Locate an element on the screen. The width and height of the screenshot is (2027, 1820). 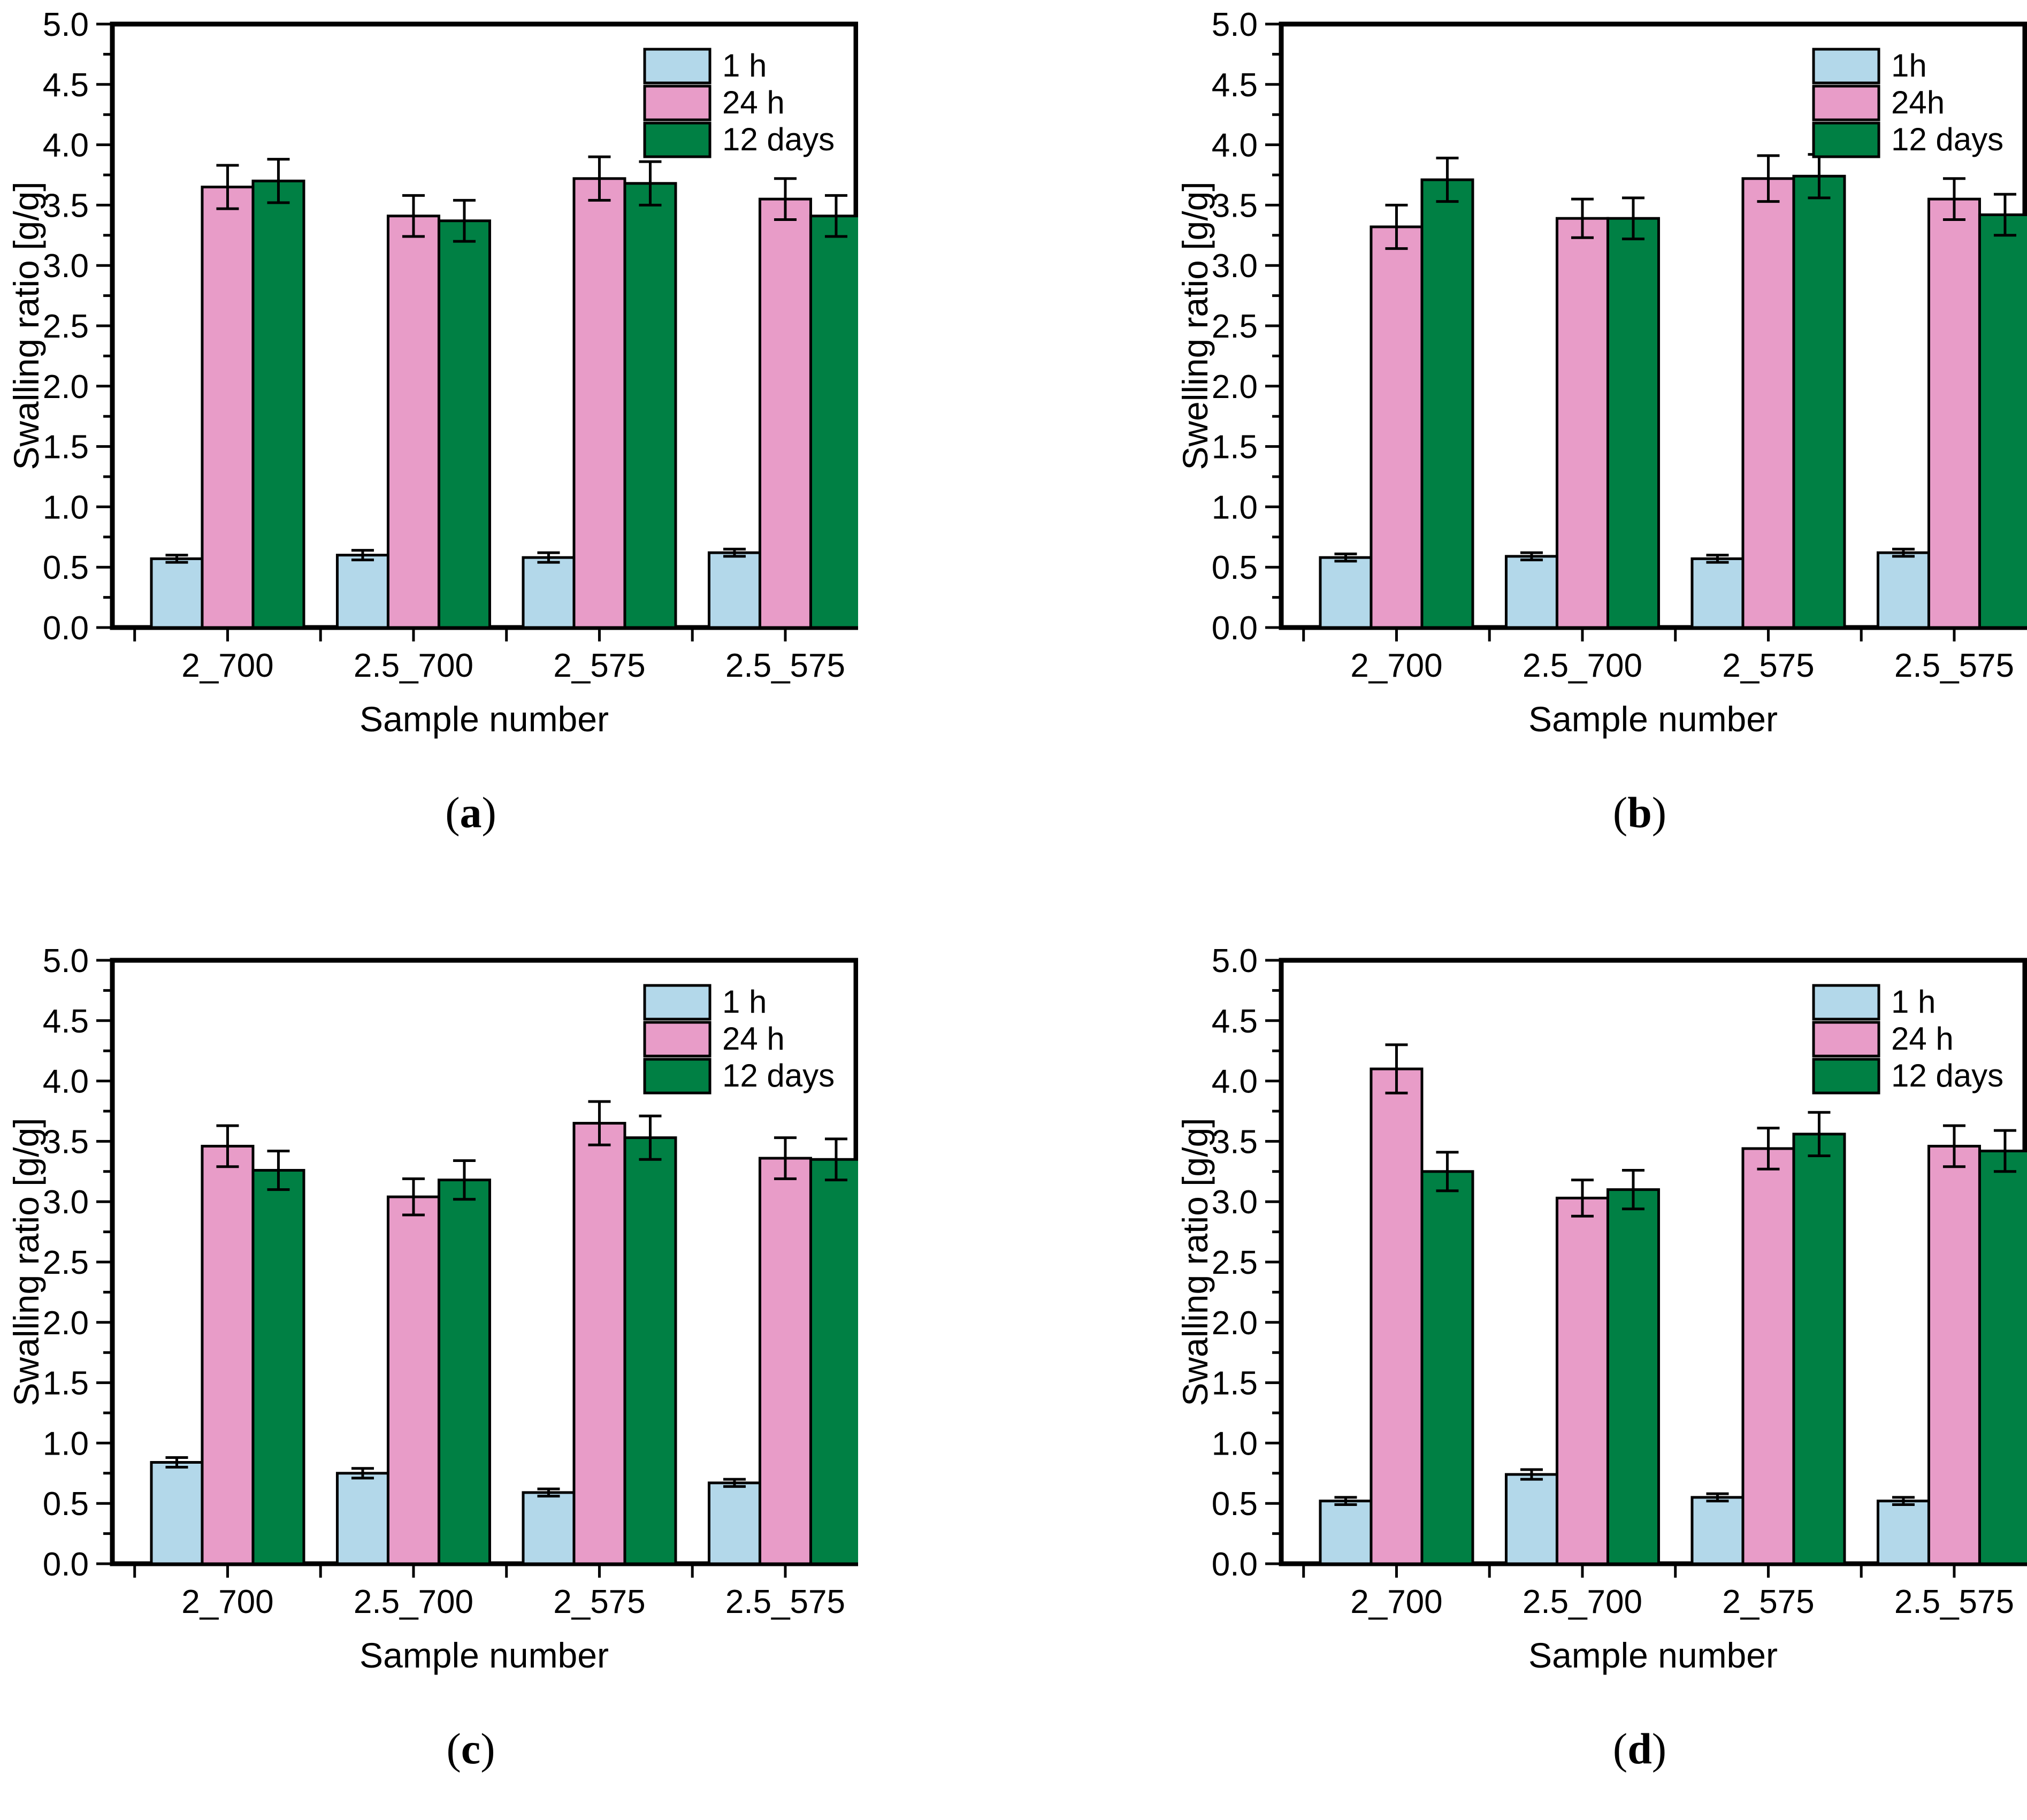
panel-label-b: (b) is located at coordinates (1639, 813).